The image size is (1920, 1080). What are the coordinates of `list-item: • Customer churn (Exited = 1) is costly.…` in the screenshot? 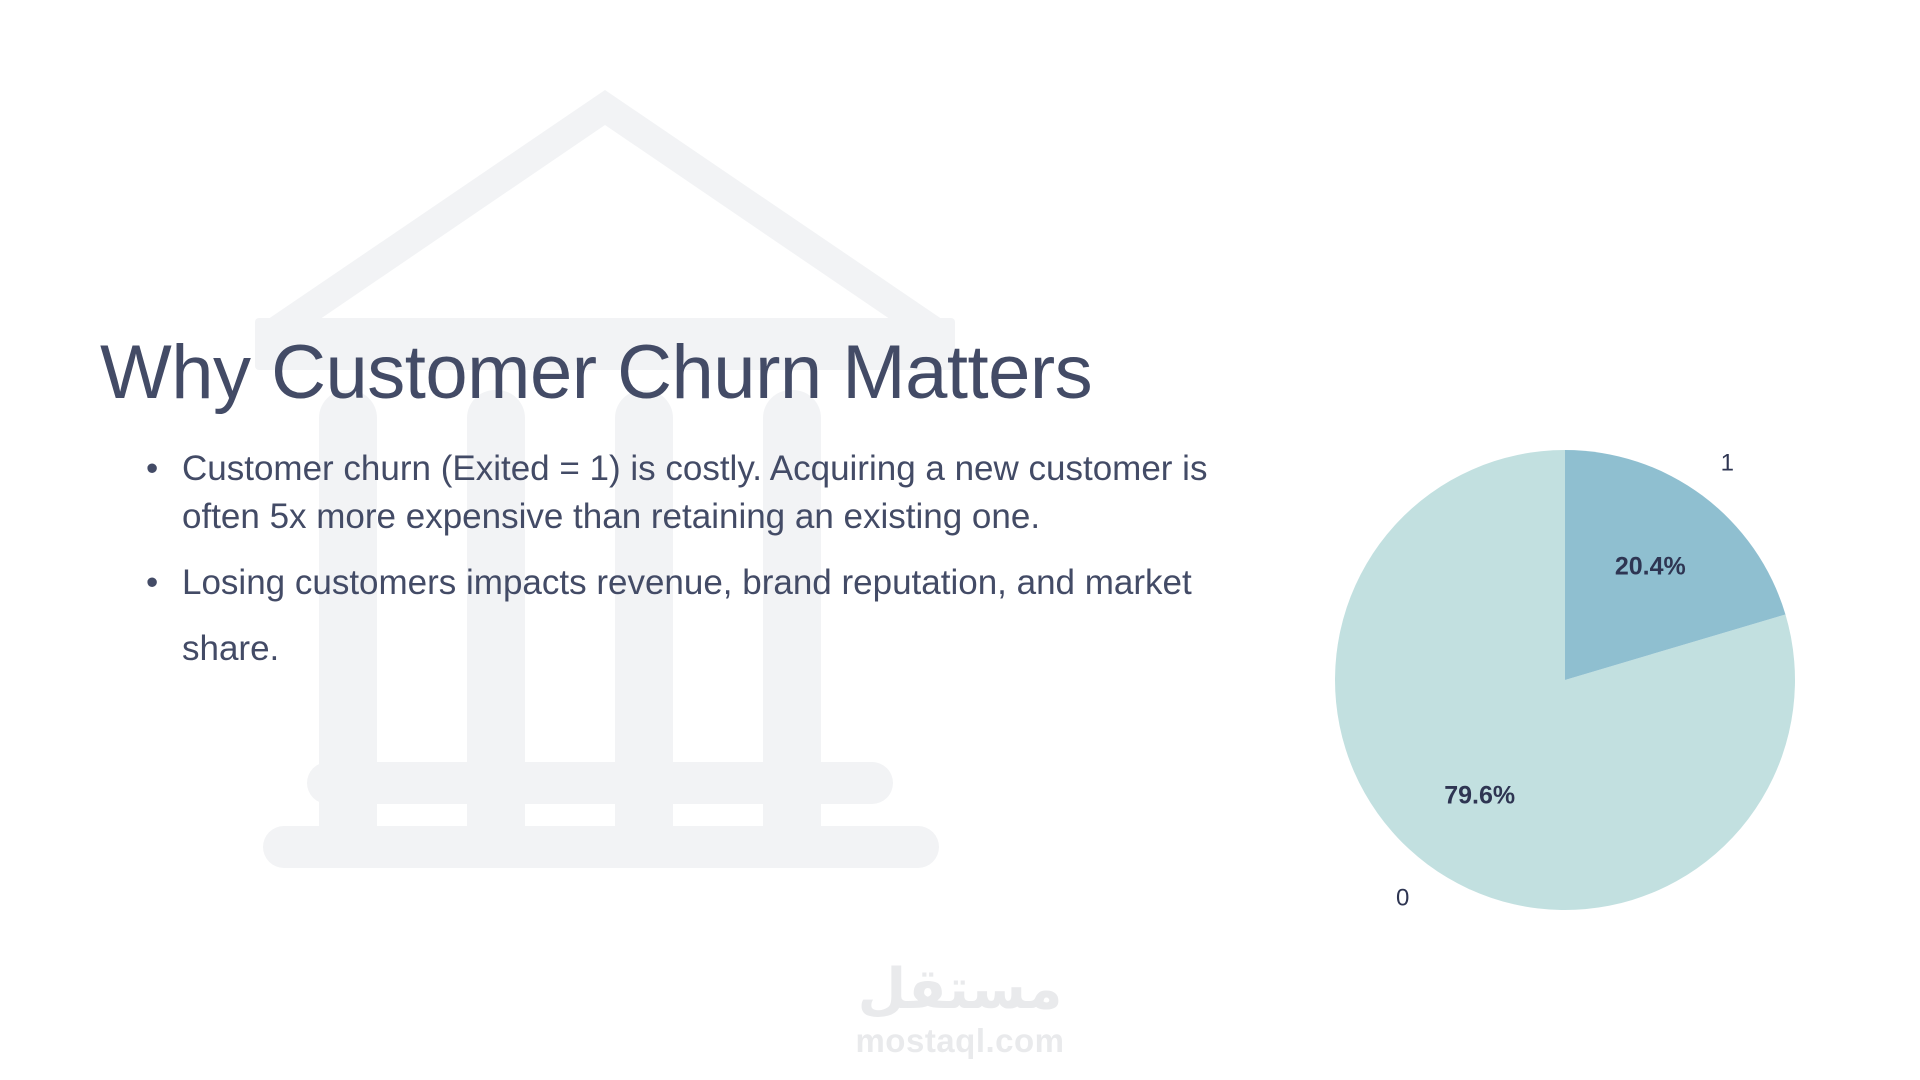 It's located at (672, 492).